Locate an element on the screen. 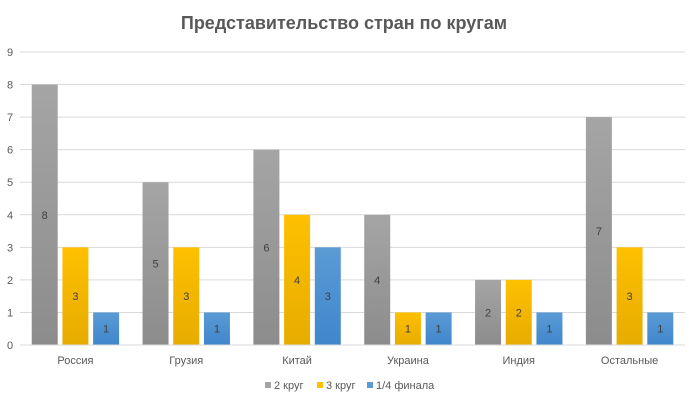  legend-label: 3 круг is located at coordinates (341, 386).